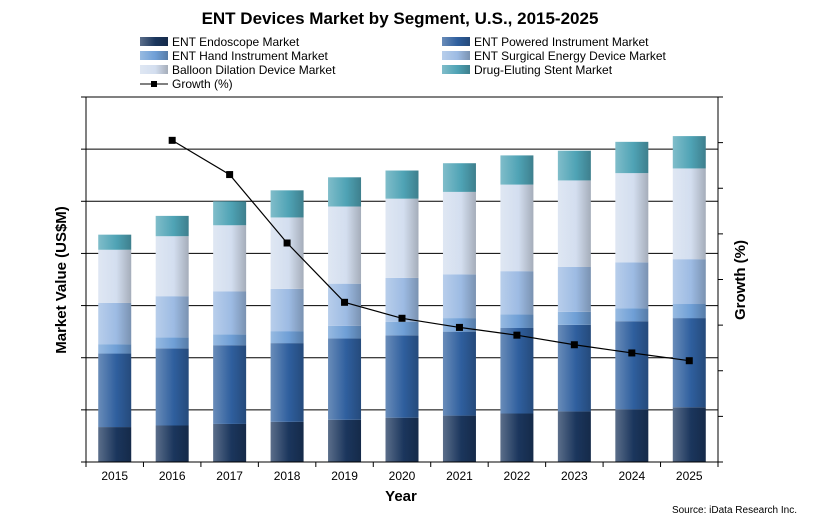 This screenshot has width=817, height=522. I want to click on x-tick-label: 2020, so click(402, 476).